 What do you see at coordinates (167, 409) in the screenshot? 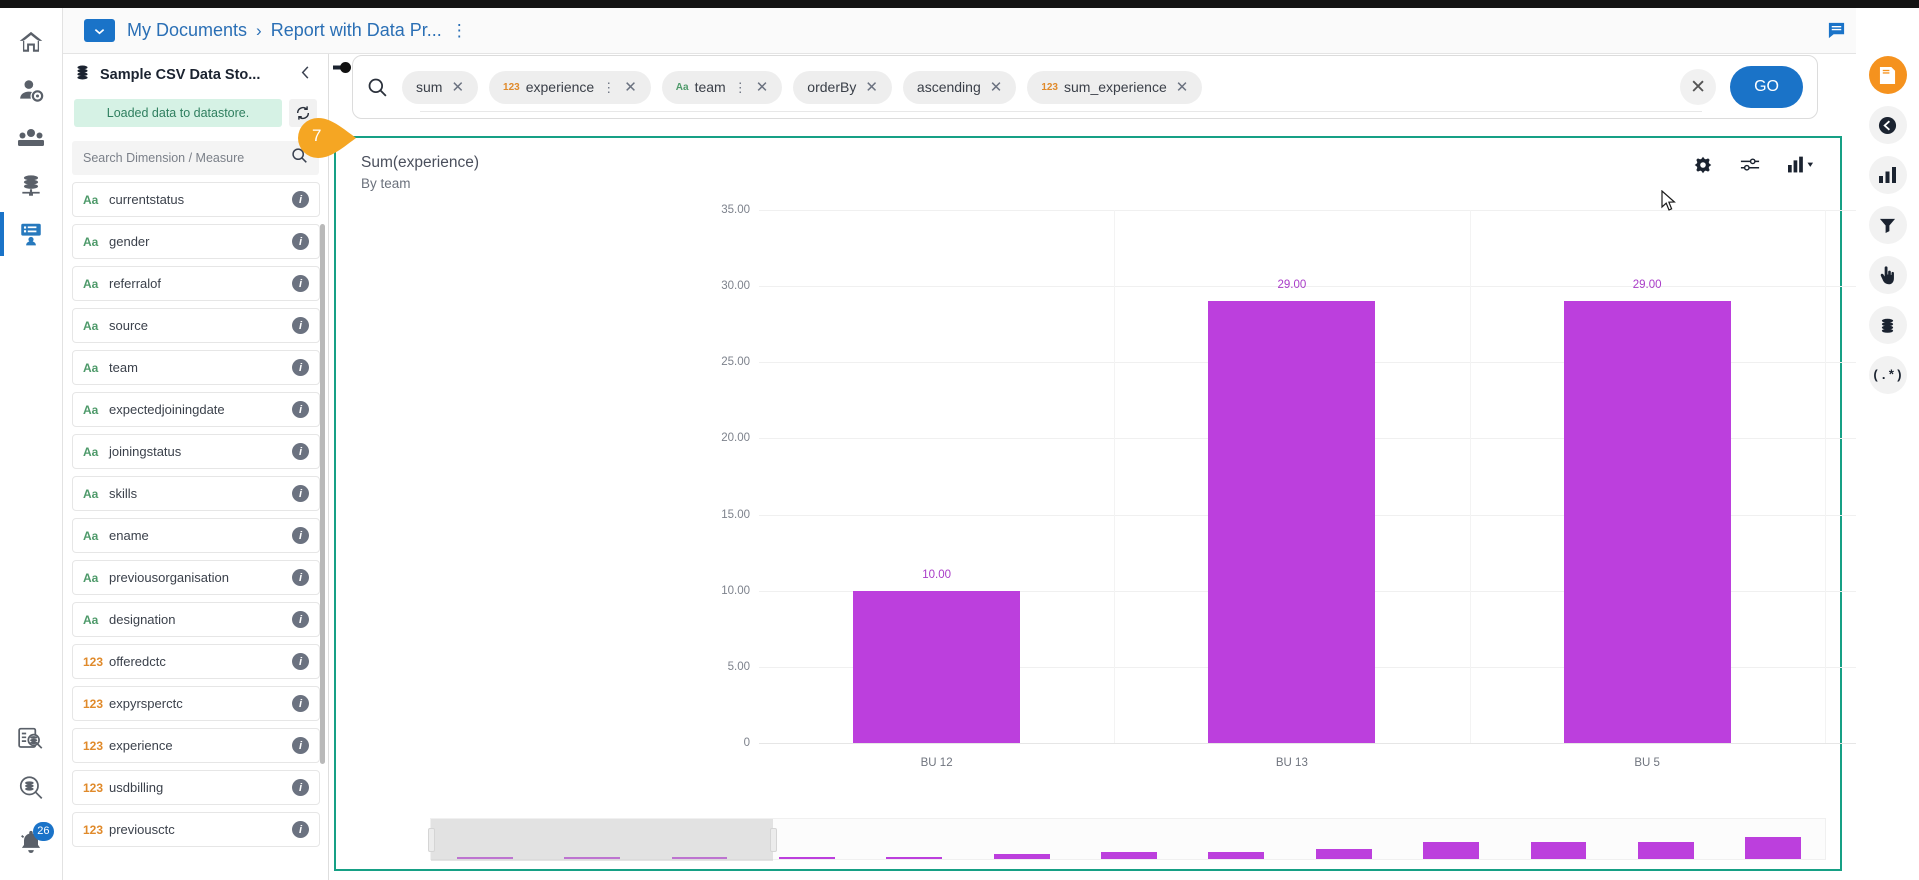
I see `item-label: expectedjoiningdate` at bounding box center [167, 409].